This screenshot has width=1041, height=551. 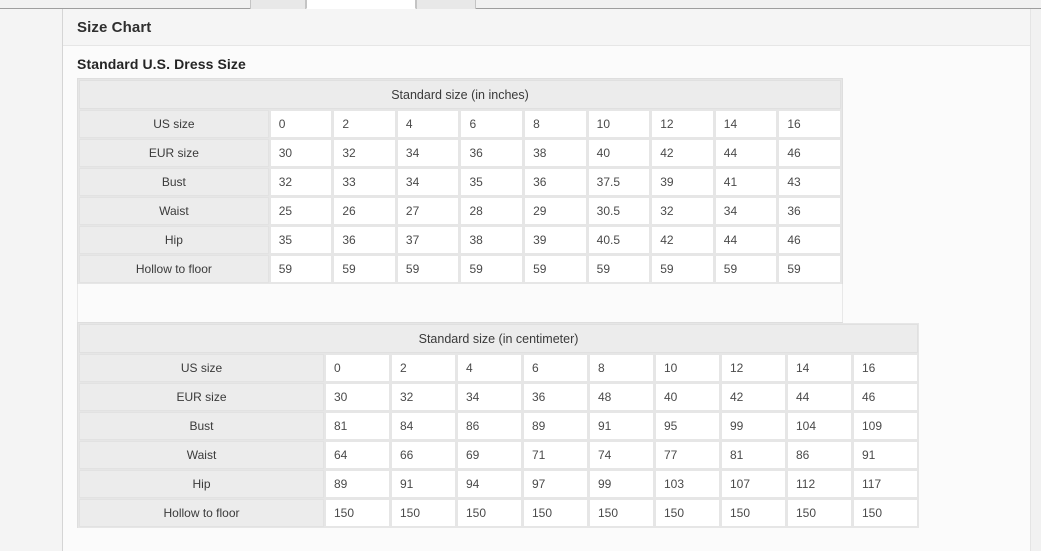 I want to click on table-cell: 64, so click(x=357, y=455).